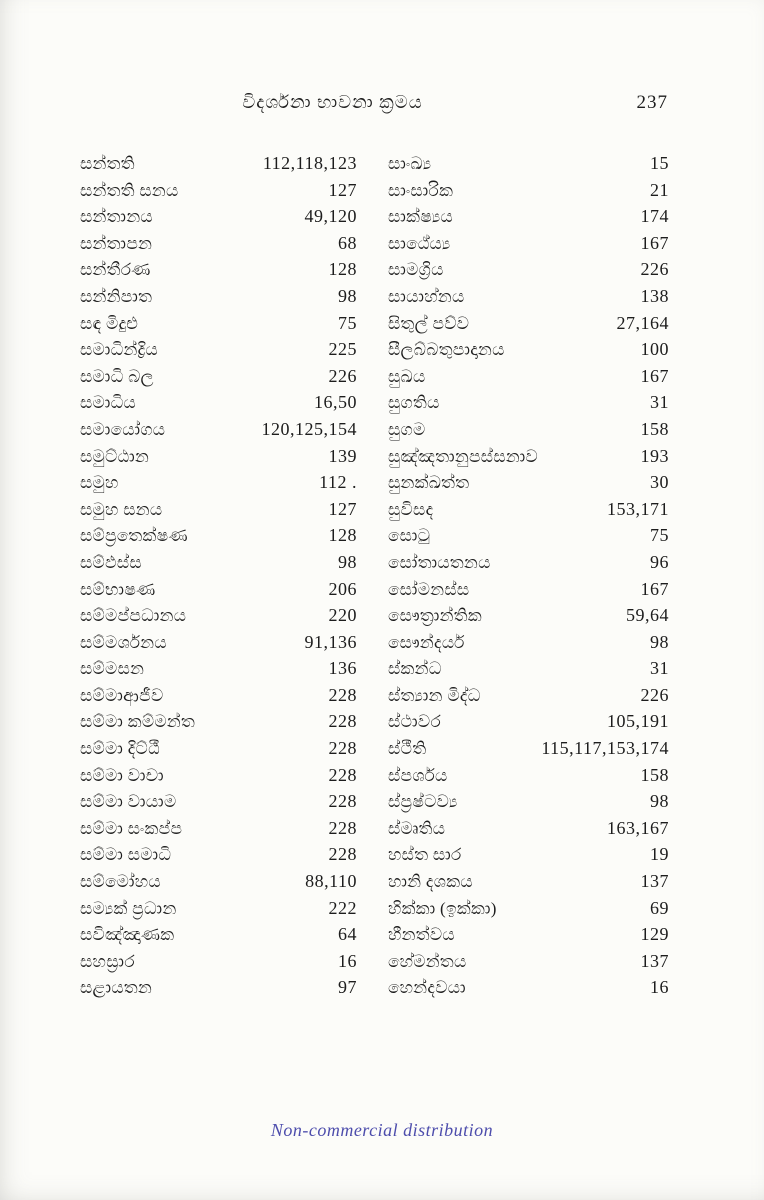 Image resolution: width=764 pixels, height=1200 pixels. I want to click on index-term: සම්මා වායාම, so click(128, 802).